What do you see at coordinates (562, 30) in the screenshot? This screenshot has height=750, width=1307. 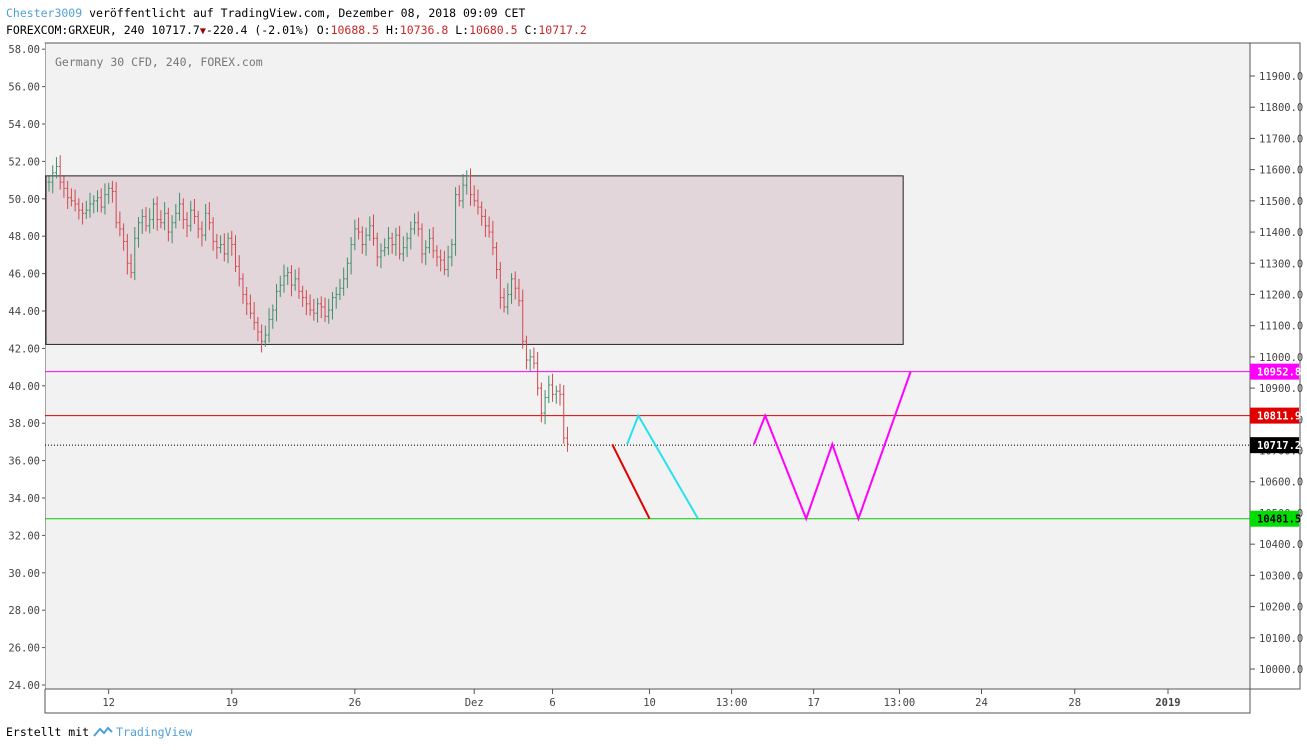 I see `close-value: 10717.2` at bounding box center [562, 30].